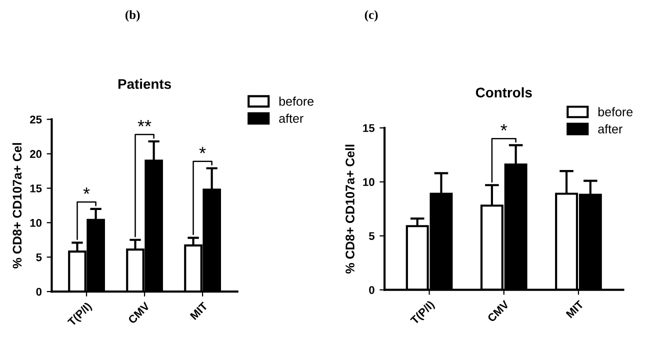 This screenshot has width=663, height=341. What do you see at coordinates (36, 120) in the screenshot?
I see `y-tick-label: 25` at bounding box center [36, 120].